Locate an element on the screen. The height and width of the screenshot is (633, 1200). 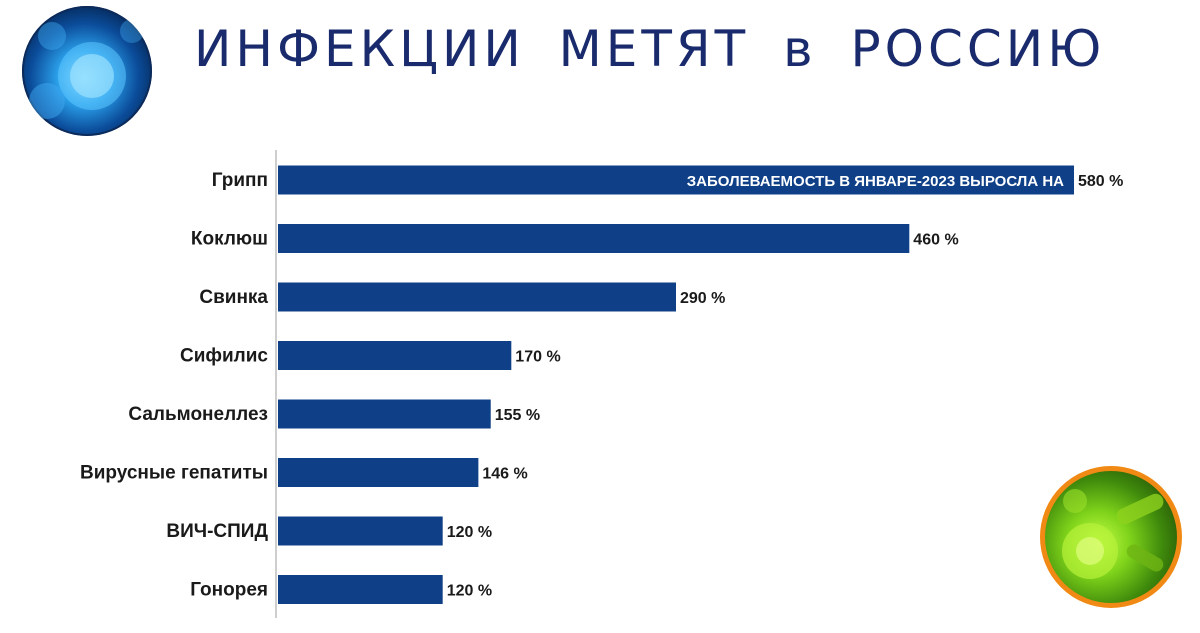
category-label: Сальмонеллез is located at coordinates (198, 414).